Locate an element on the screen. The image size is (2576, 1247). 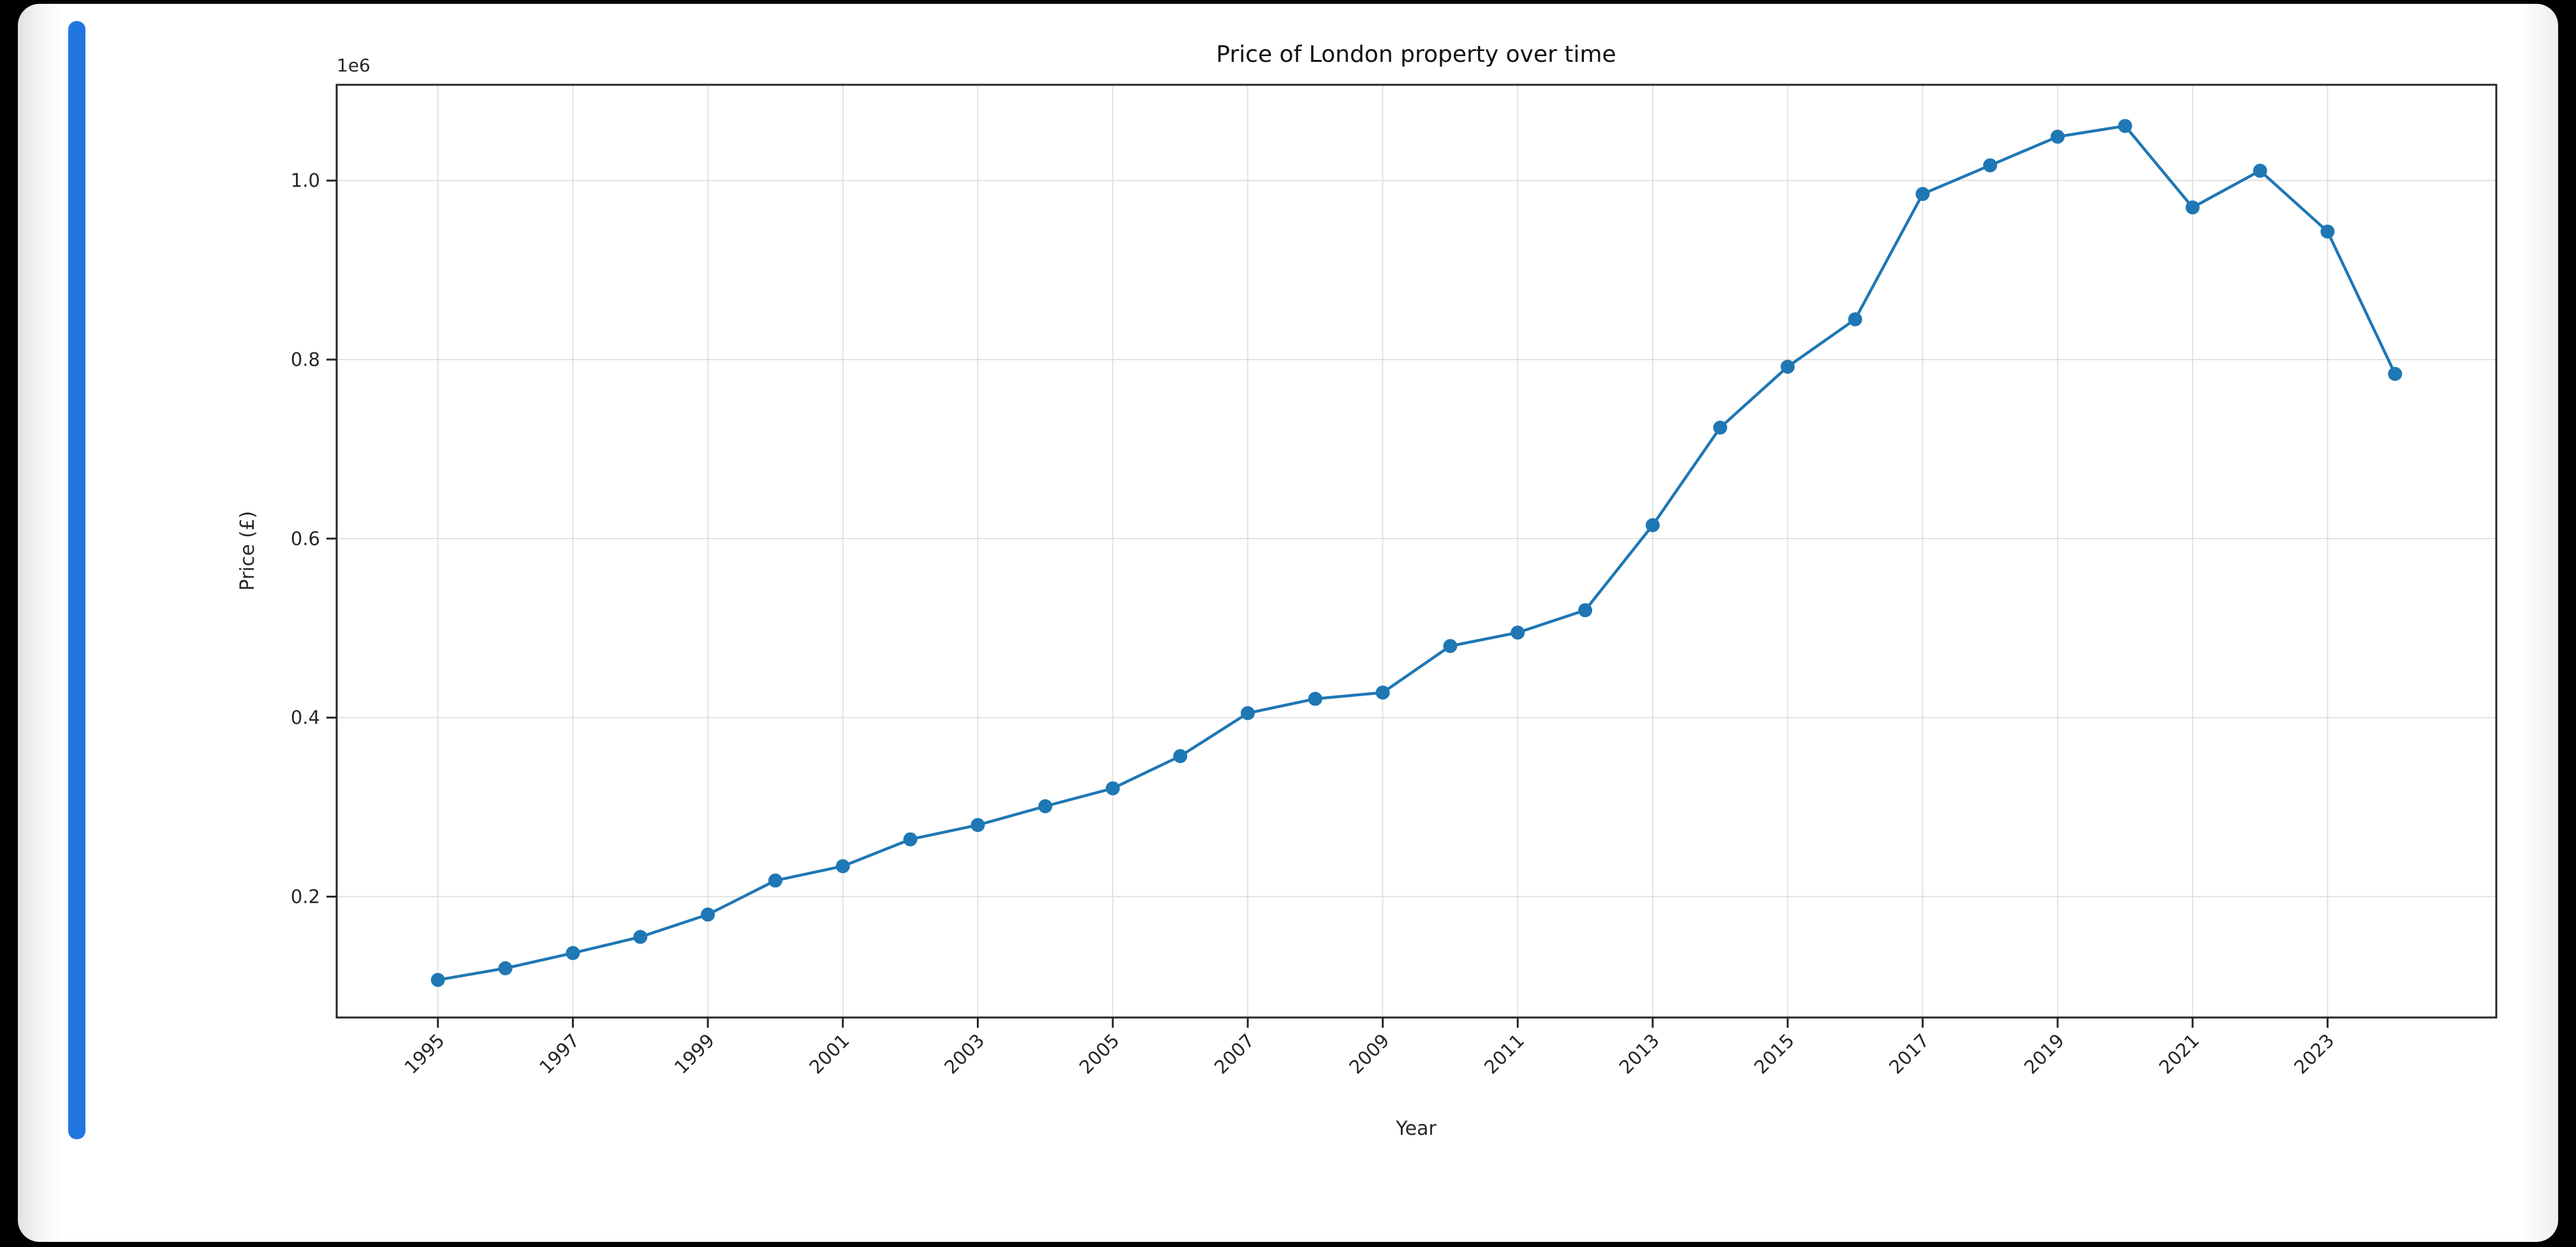
x-tick-label: 2021 is located at coordinates (2179, 1054).